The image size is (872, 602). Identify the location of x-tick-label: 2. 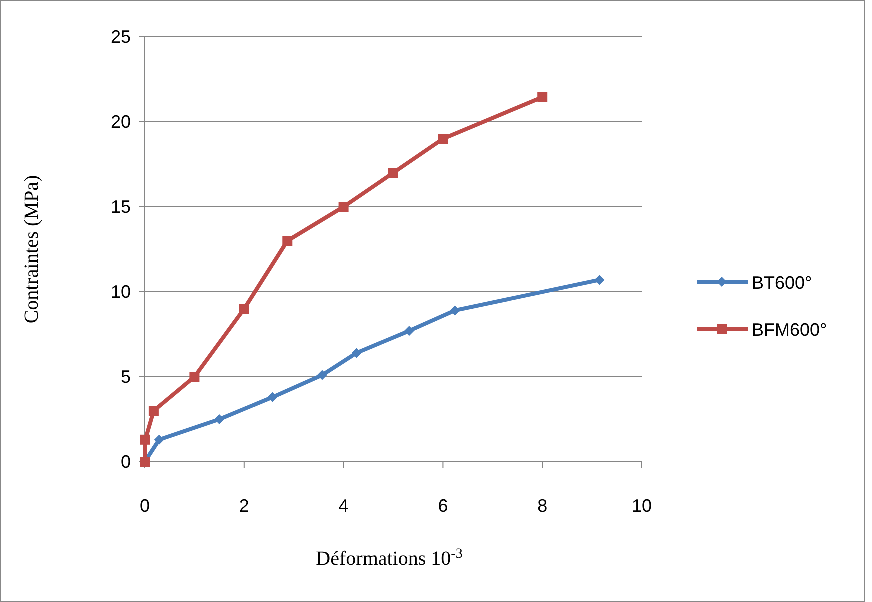
(244, 506).